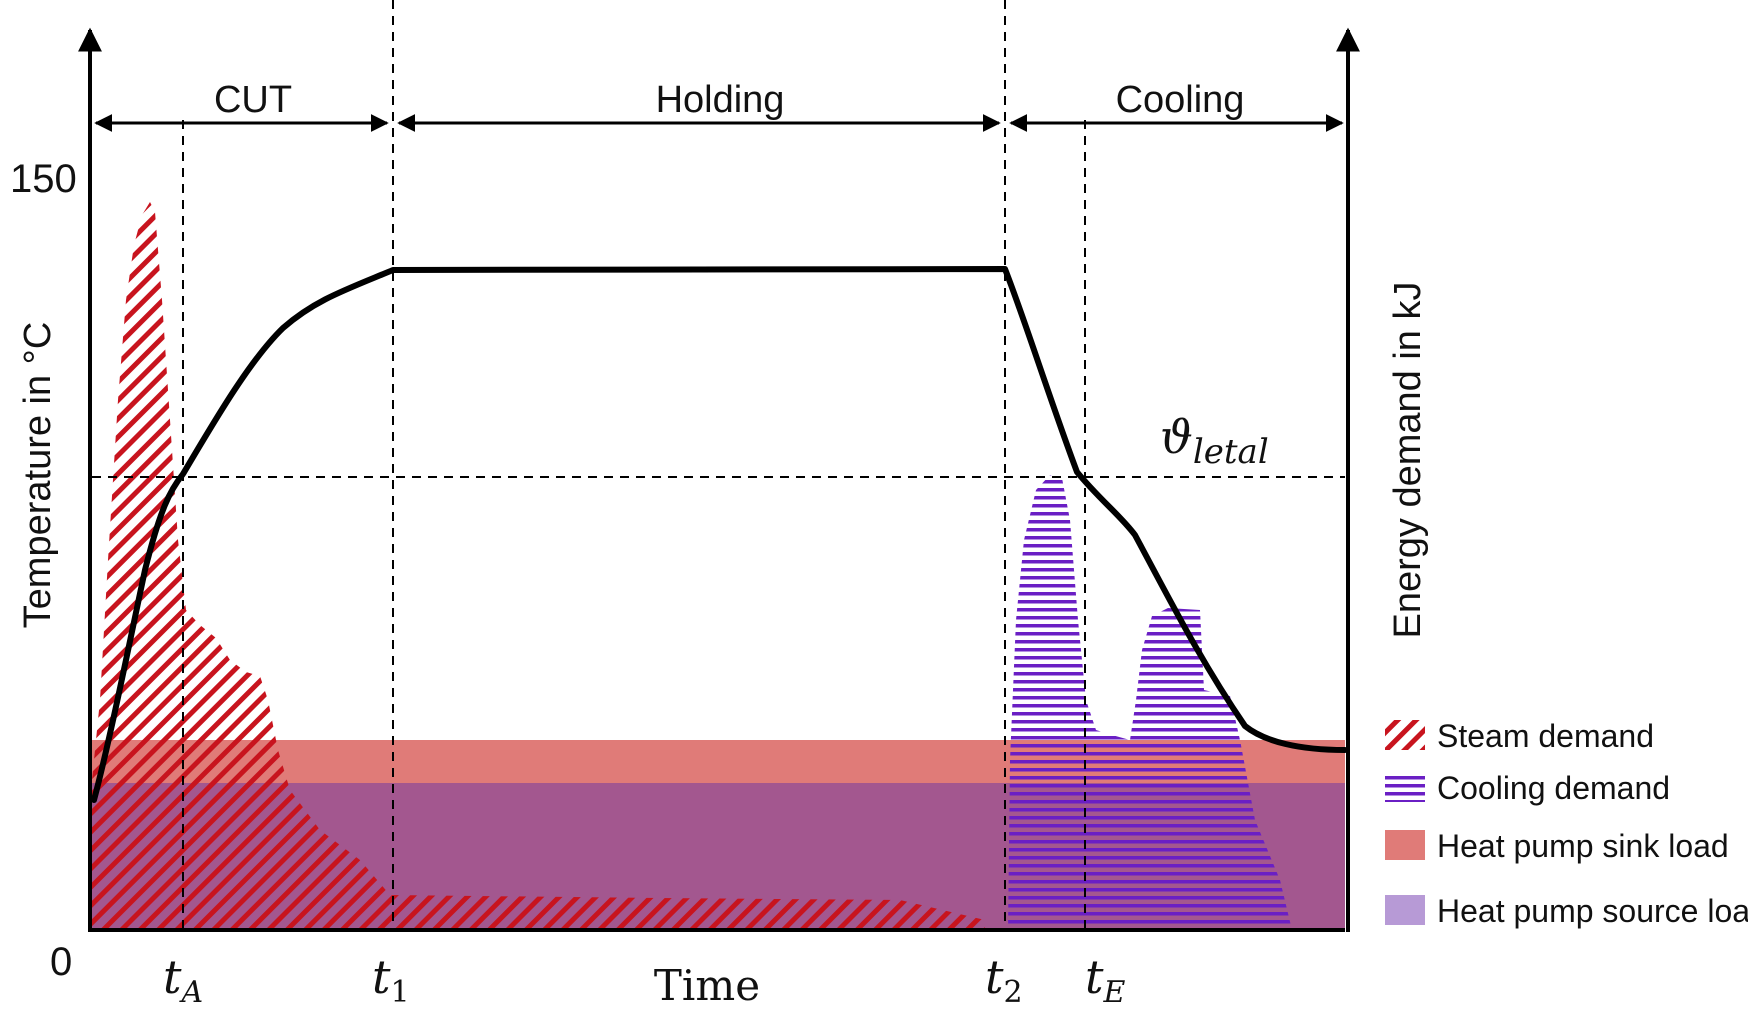 Image resolution: width=1748 pixels, height=1030 pixels. What do you see at coordinates (1553, 788) in the screenshot?
I see `legend-label-cooling: Cooling demand` at bounding box center [1553, 788].